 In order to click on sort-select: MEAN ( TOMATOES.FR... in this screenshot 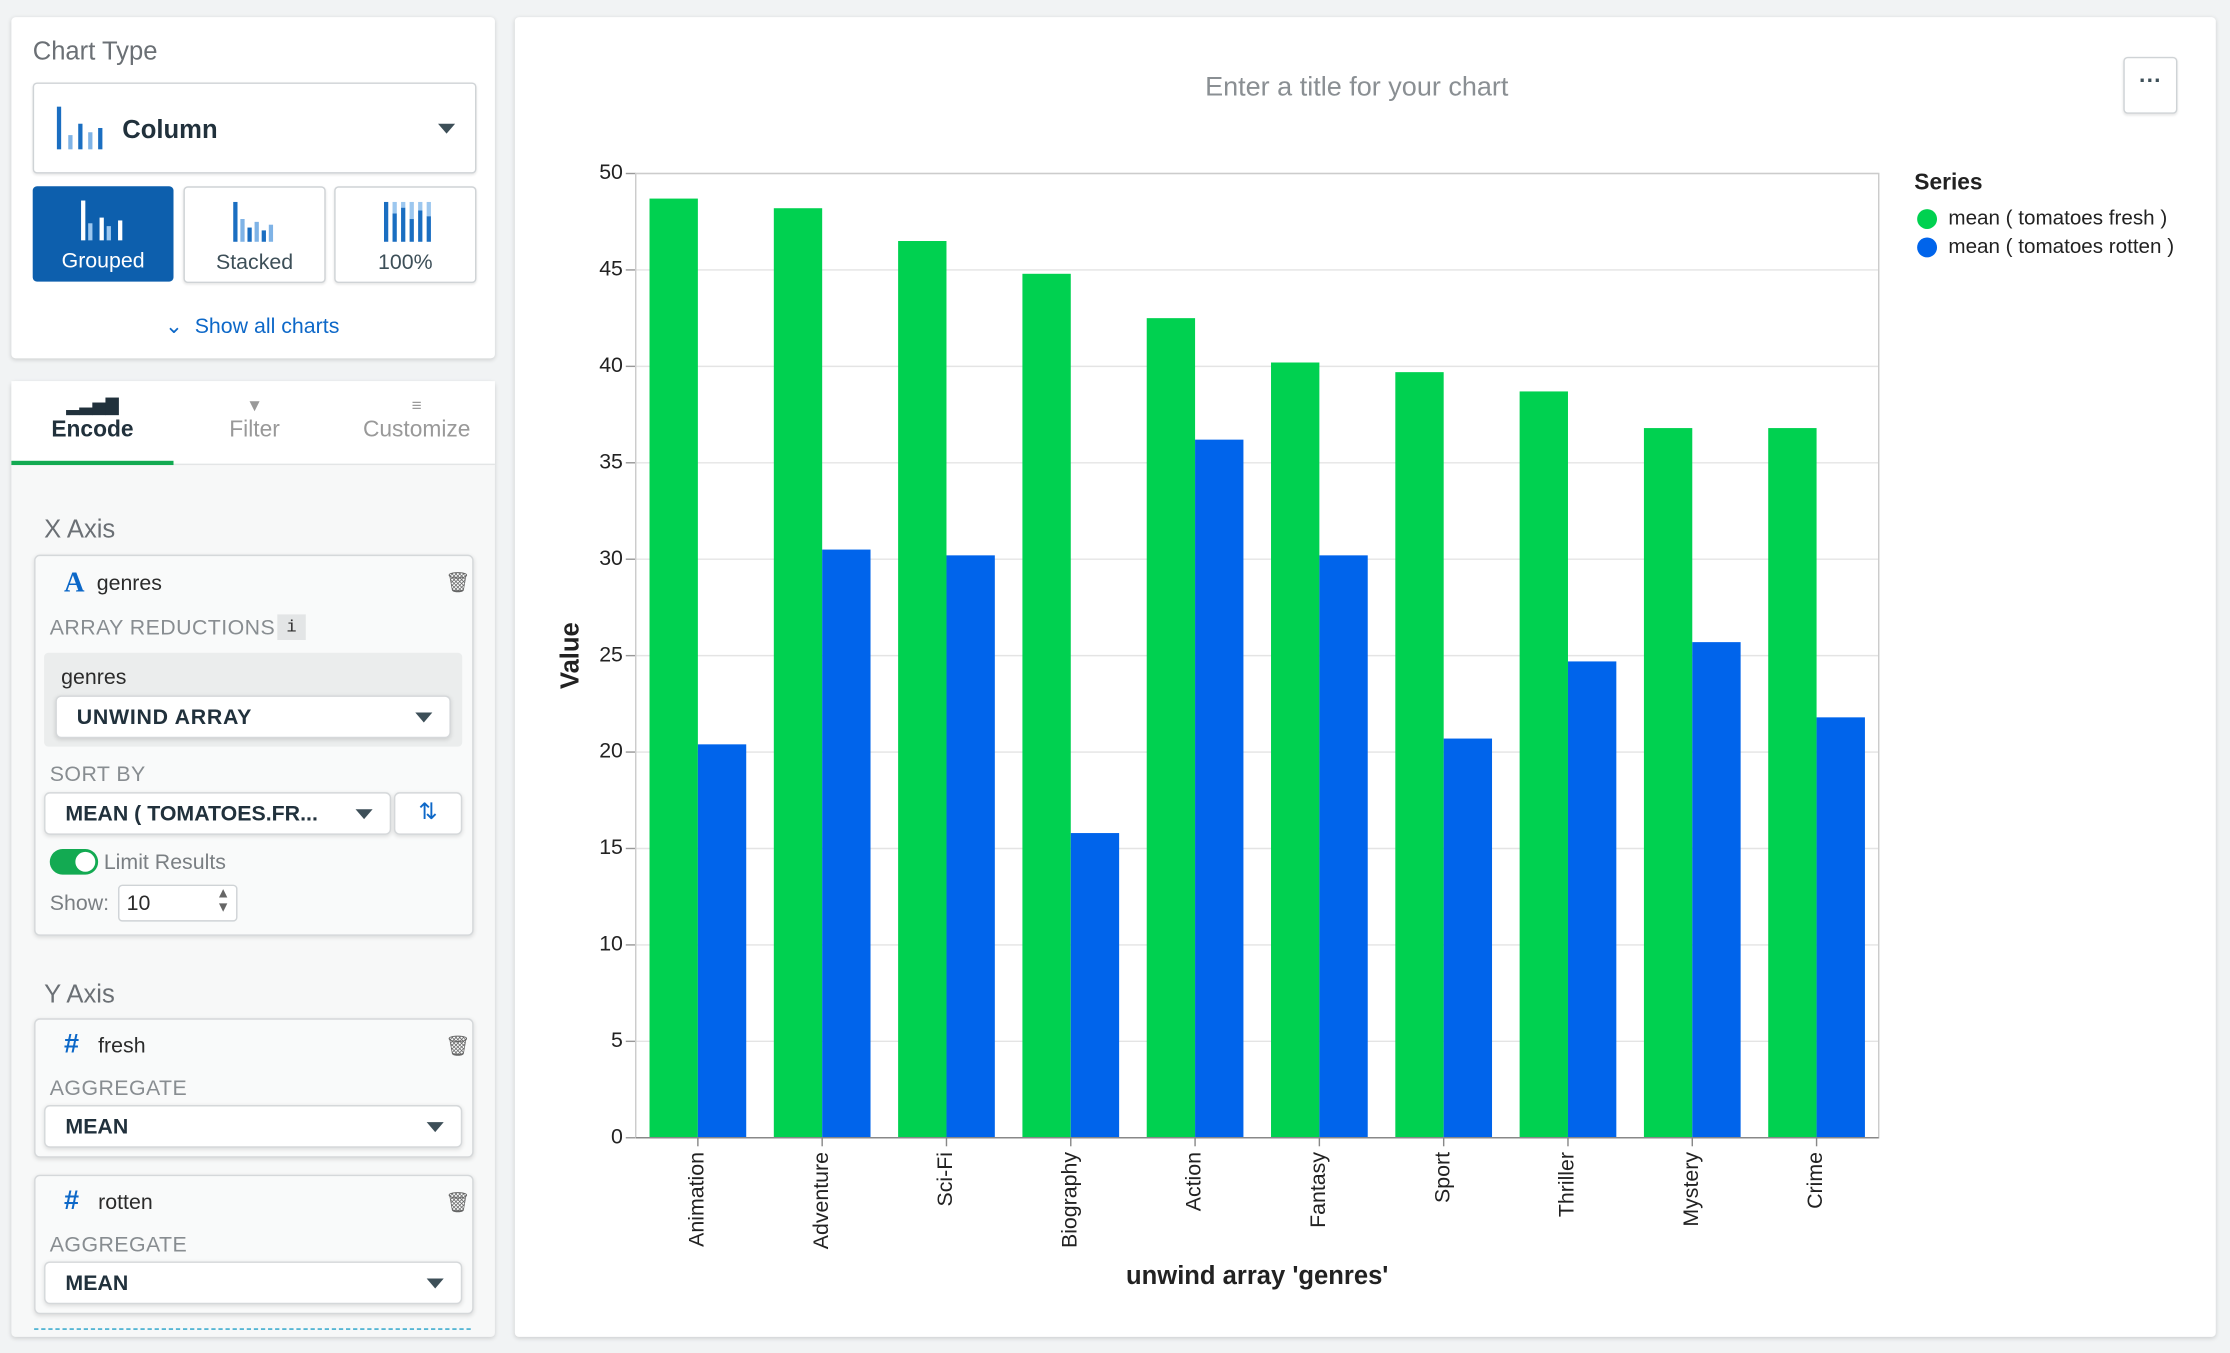, I will do `click(218, 813)`.